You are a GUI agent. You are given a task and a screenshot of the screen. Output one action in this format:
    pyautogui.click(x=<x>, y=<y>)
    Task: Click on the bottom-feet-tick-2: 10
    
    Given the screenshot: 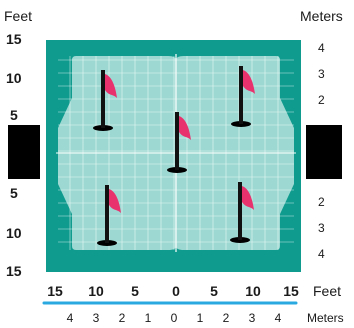 What is the action you would take?
    pyautogui.click(x=96, y=291)
    